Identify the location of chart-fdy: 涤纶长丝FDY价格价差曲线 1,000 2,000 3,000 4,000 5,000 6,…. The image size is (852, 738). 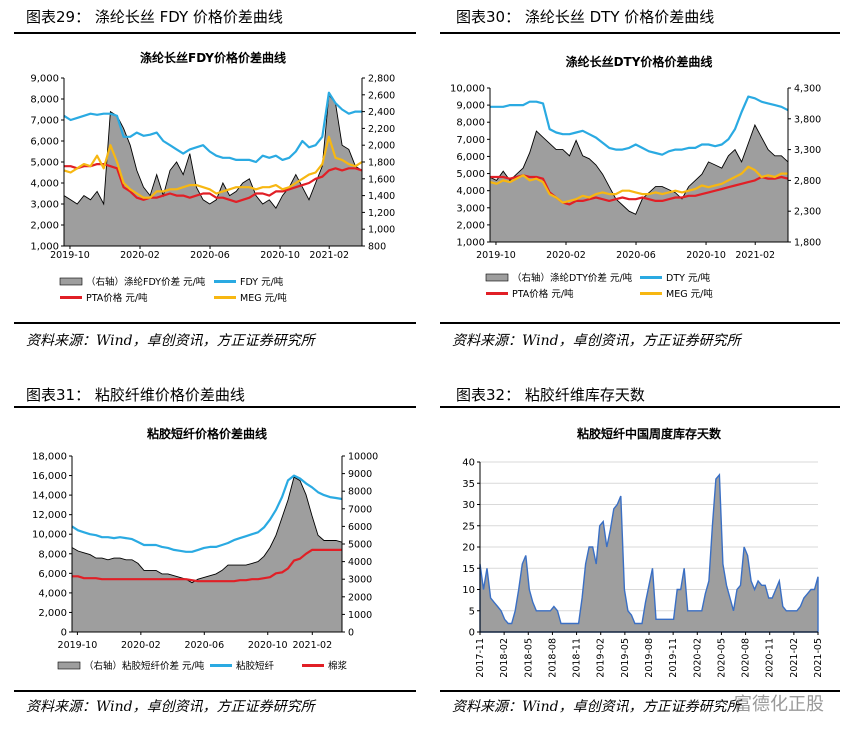
(212, 177).